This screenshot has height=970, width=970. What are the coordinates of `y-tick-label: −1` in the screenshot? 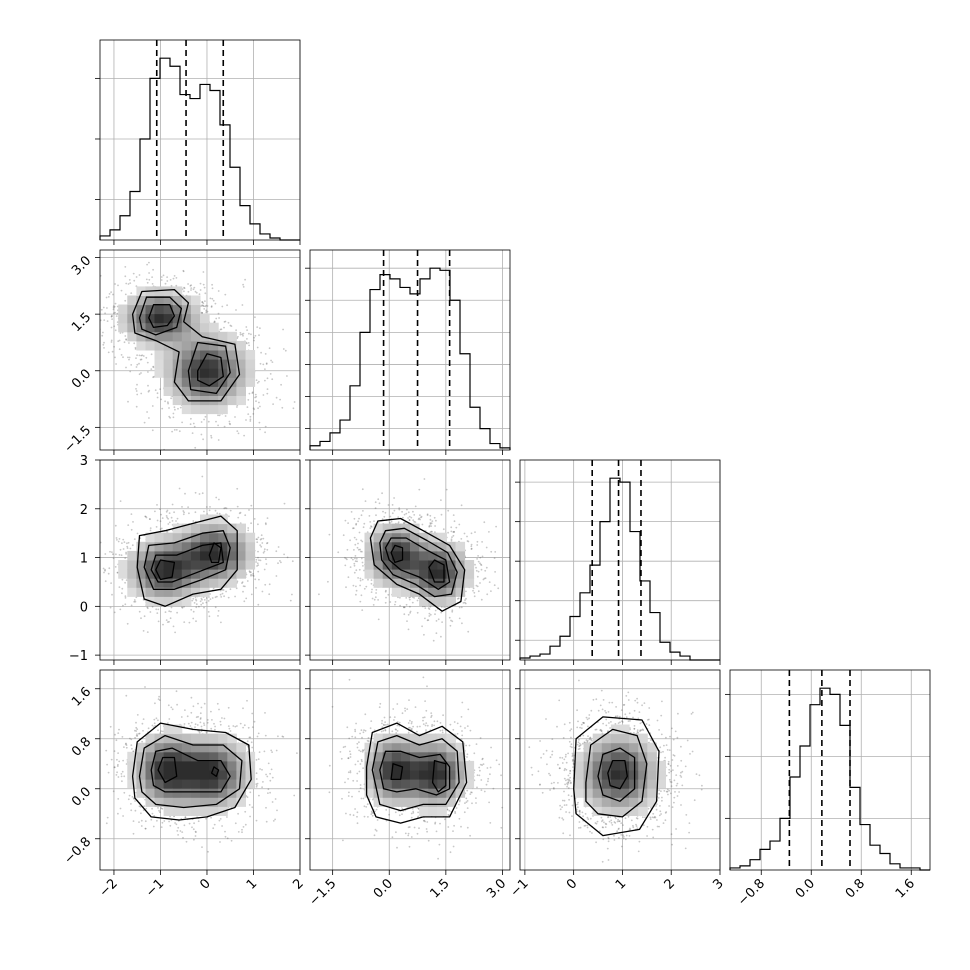 It's located at (78, 656).